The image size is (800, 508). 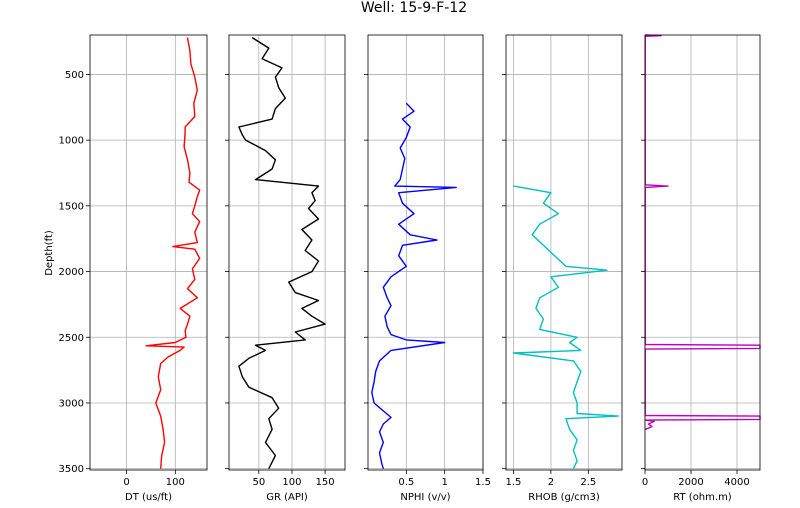 I want to click on y-tick-label: 500, so click(x=74, y=75).